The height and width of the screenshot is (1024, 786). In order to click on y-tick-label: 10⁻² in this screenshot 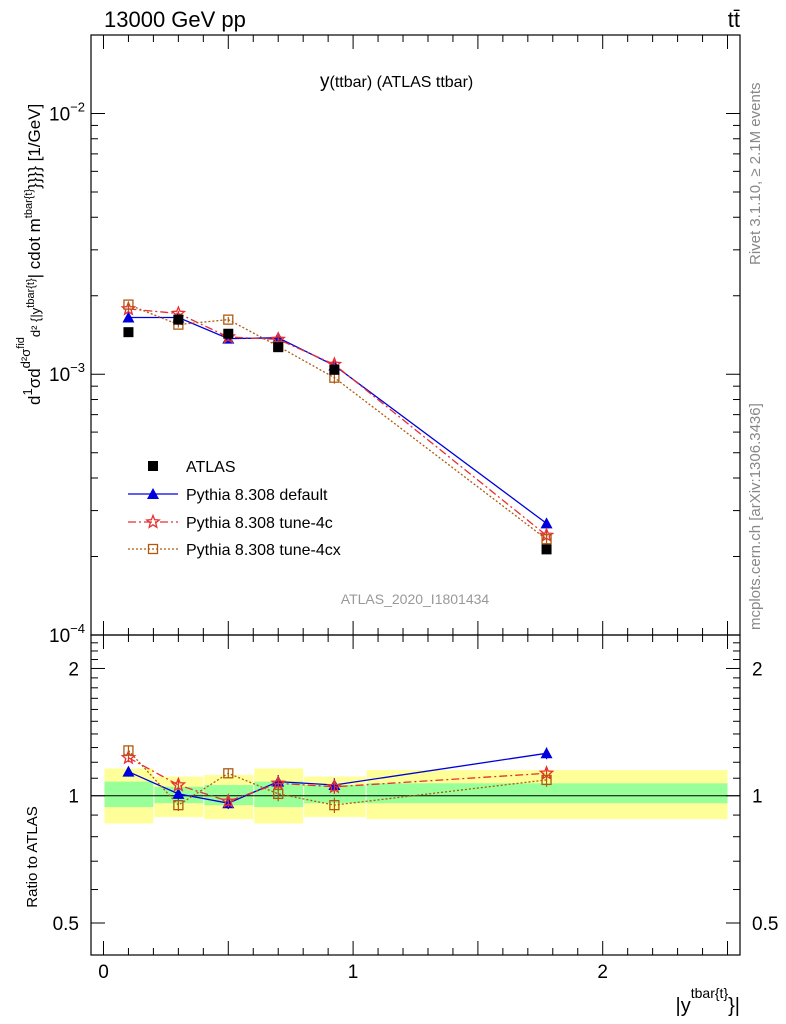, I will do `click(67, 112)`.